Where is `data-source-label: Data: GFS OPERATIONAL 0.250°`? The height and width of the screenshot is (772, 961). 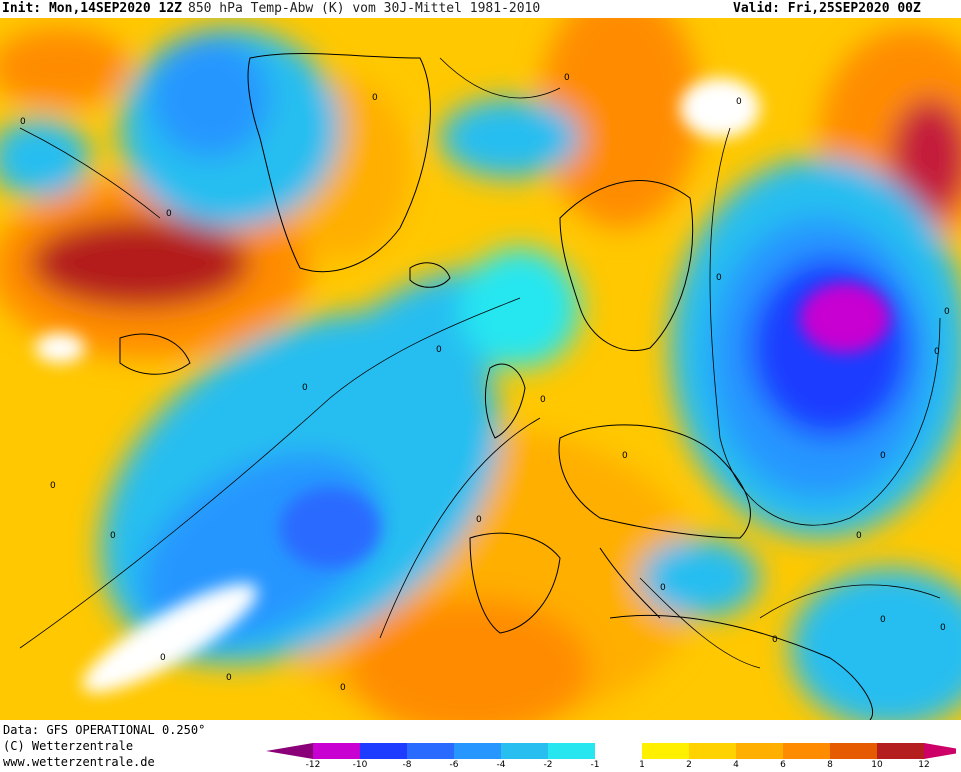 data-source-label: Data: GFS OPERATIONAL 0.250° is located at coordinates (104, 730).